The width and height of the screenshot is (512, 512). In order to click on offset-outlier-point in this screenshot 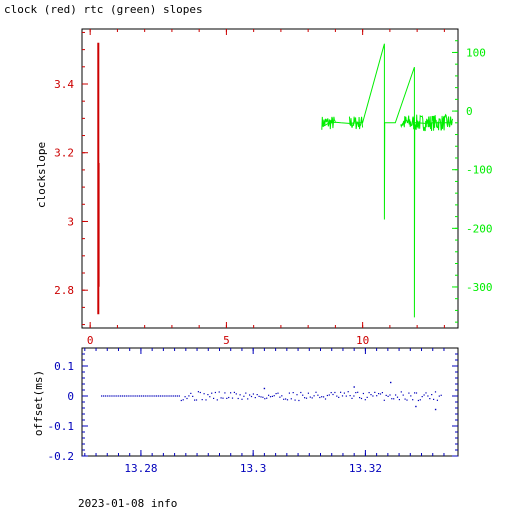, I will do `click(435, 409)`.